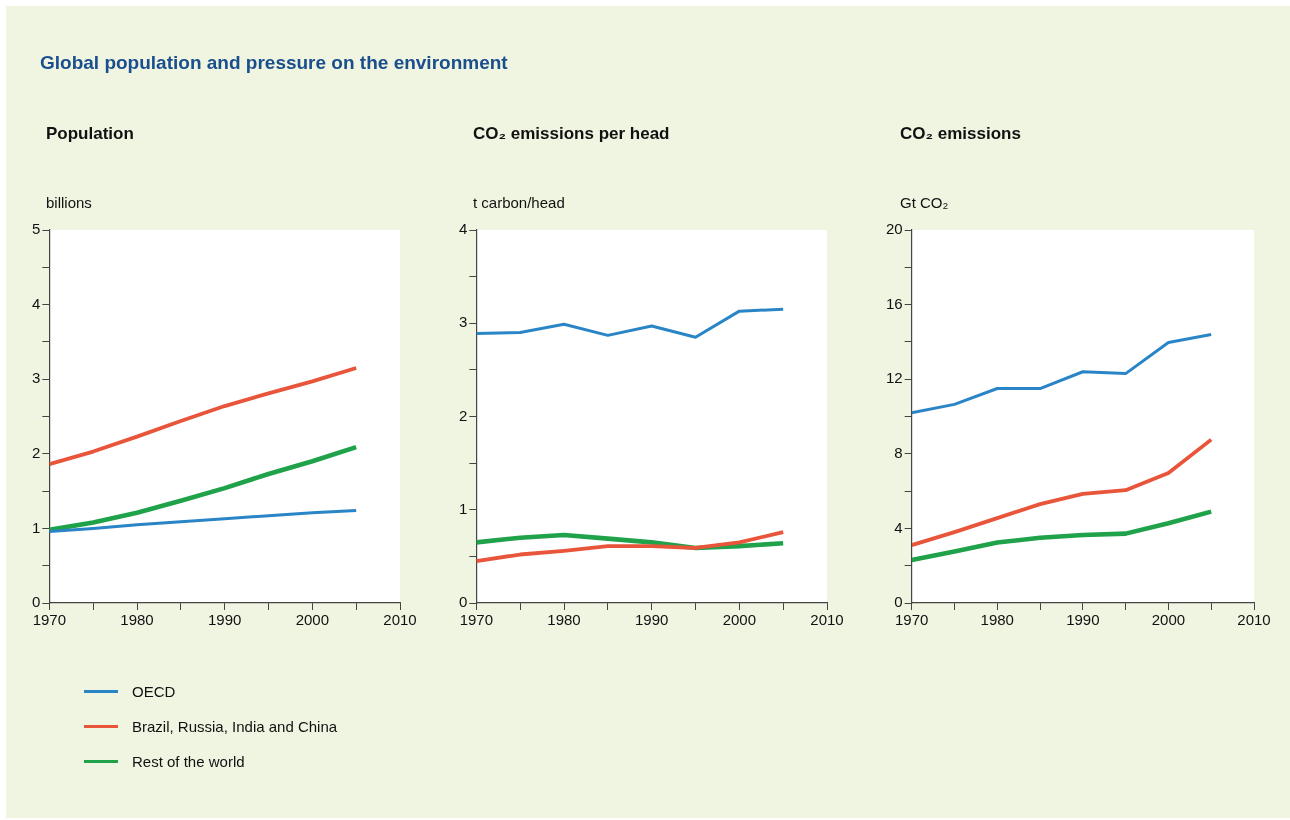 The height and width of the screenshot is (820, 1290). Describe the element at coordinates (571, 134) in the screenshot. I see `chart-title: CO₂ emissions per head` at that location.